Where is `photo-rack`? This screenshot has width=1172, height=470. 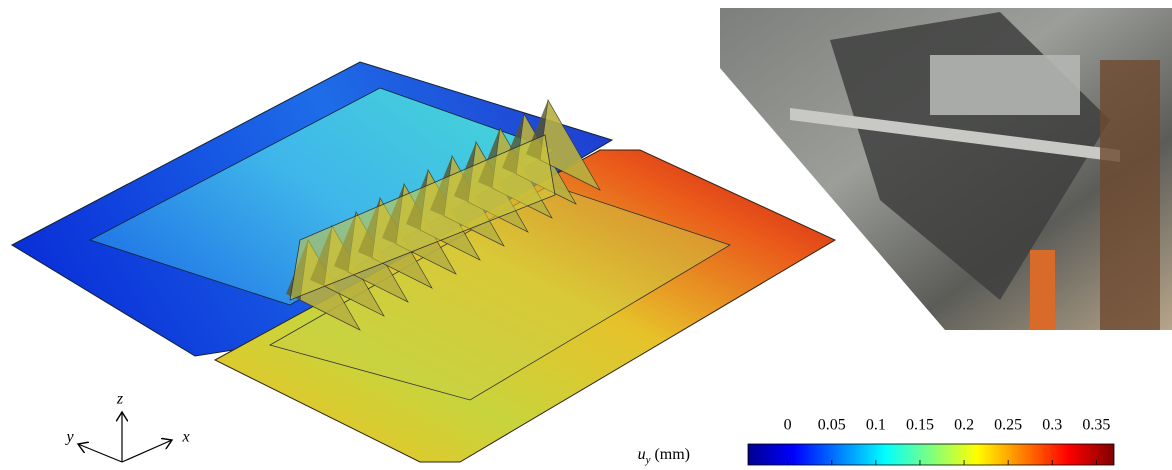
photo-rack is located at coordinates (1130, 195).